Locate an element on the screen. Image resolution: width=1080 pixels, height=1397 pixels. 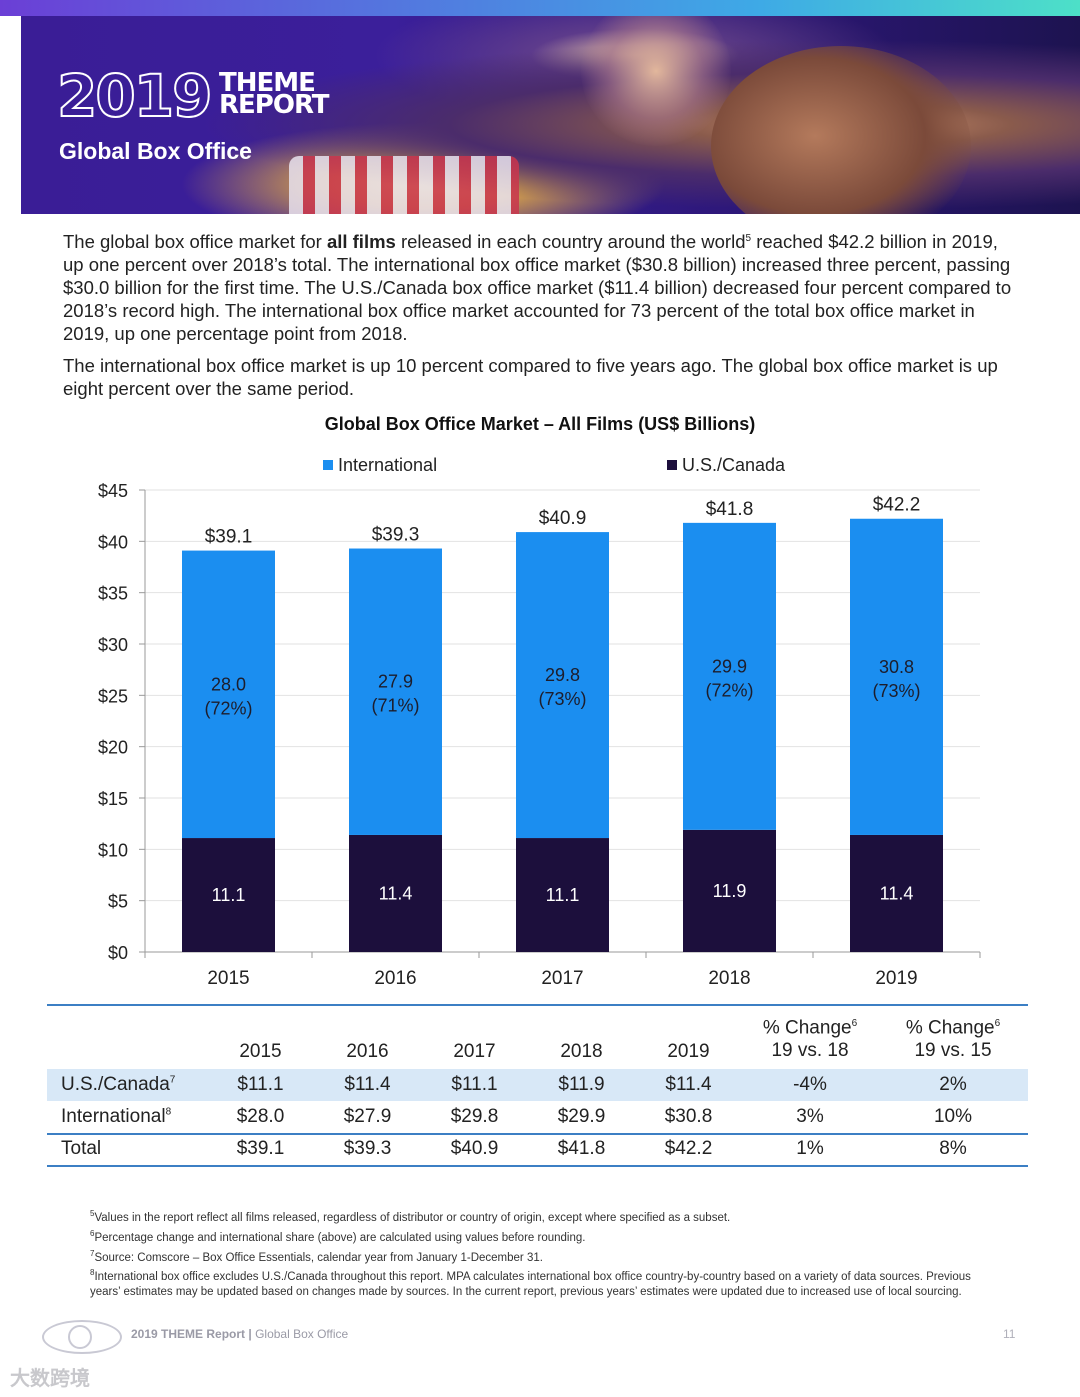
y-tick-label: $5 is located at coordinates (118, 902).